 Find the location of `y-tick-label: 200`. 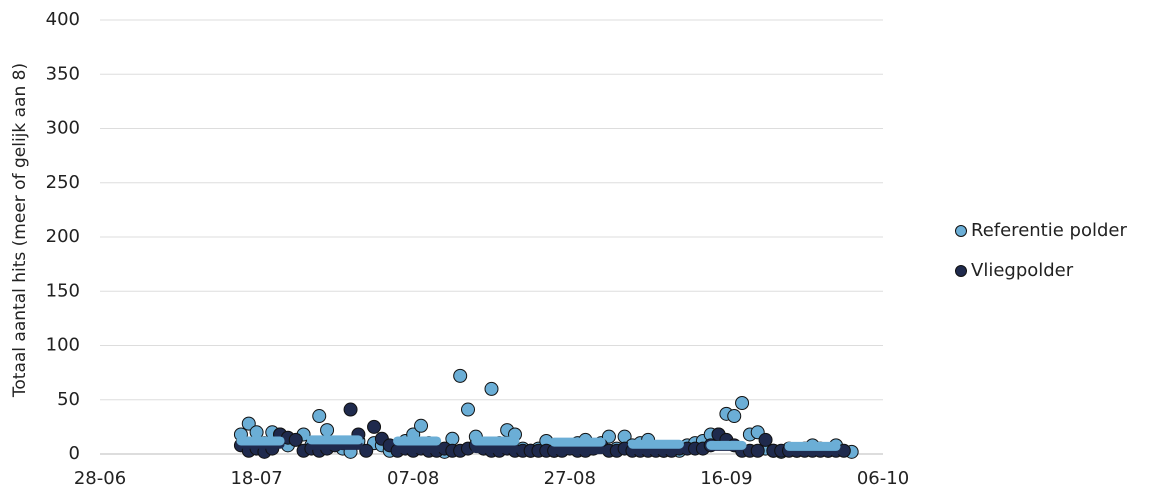

y-tick-label: 200 is located at coordinates (63, 236).